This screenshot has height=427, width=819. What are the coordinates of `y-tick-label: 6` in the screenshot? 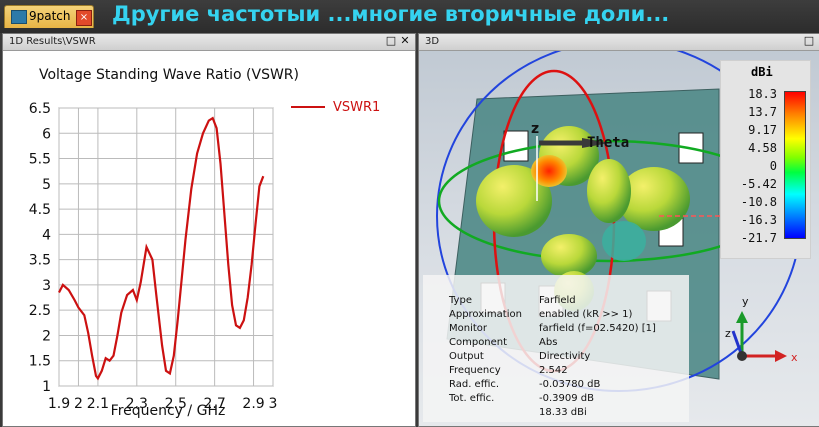 It's located at (46, 134).